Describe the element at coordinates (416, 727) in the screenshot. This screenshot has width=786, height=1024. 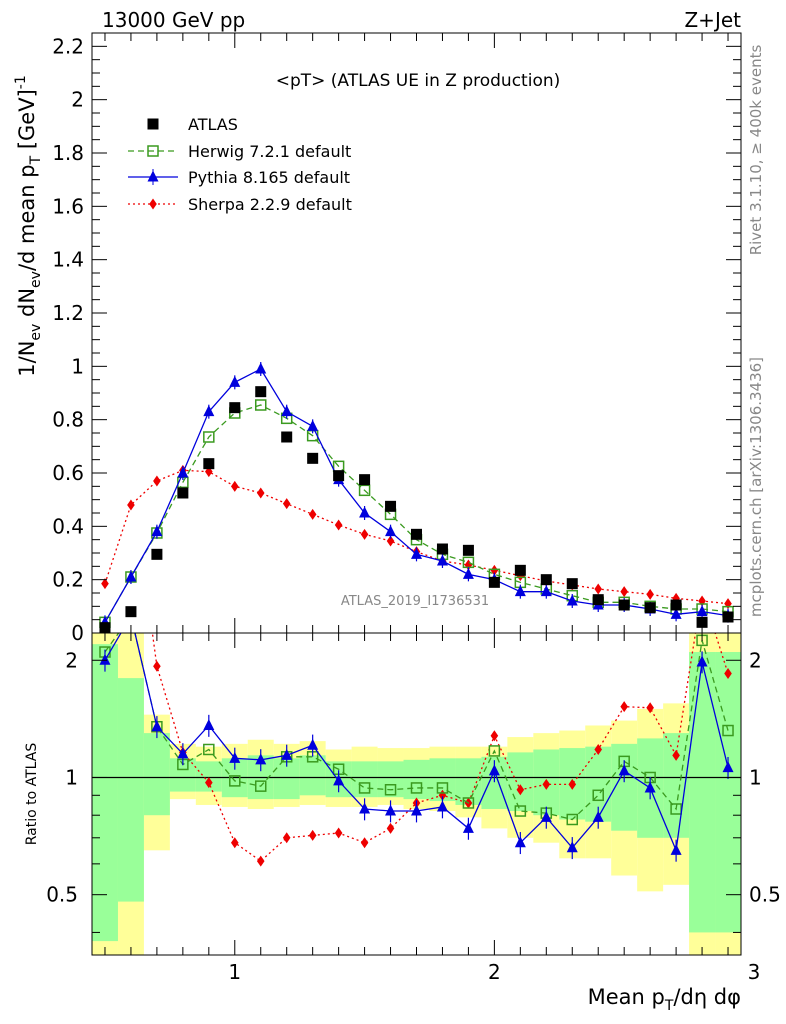
I see `ratio-herwig-line` at that location.